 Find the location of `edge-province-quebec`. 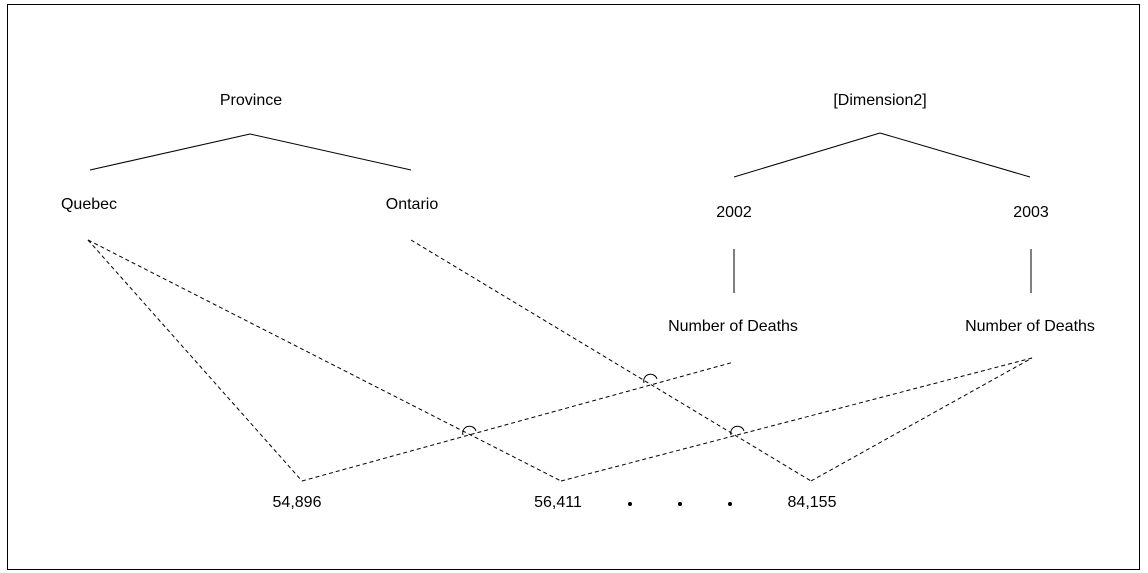

edge-province-quebec is located at coordinates (170, 152).